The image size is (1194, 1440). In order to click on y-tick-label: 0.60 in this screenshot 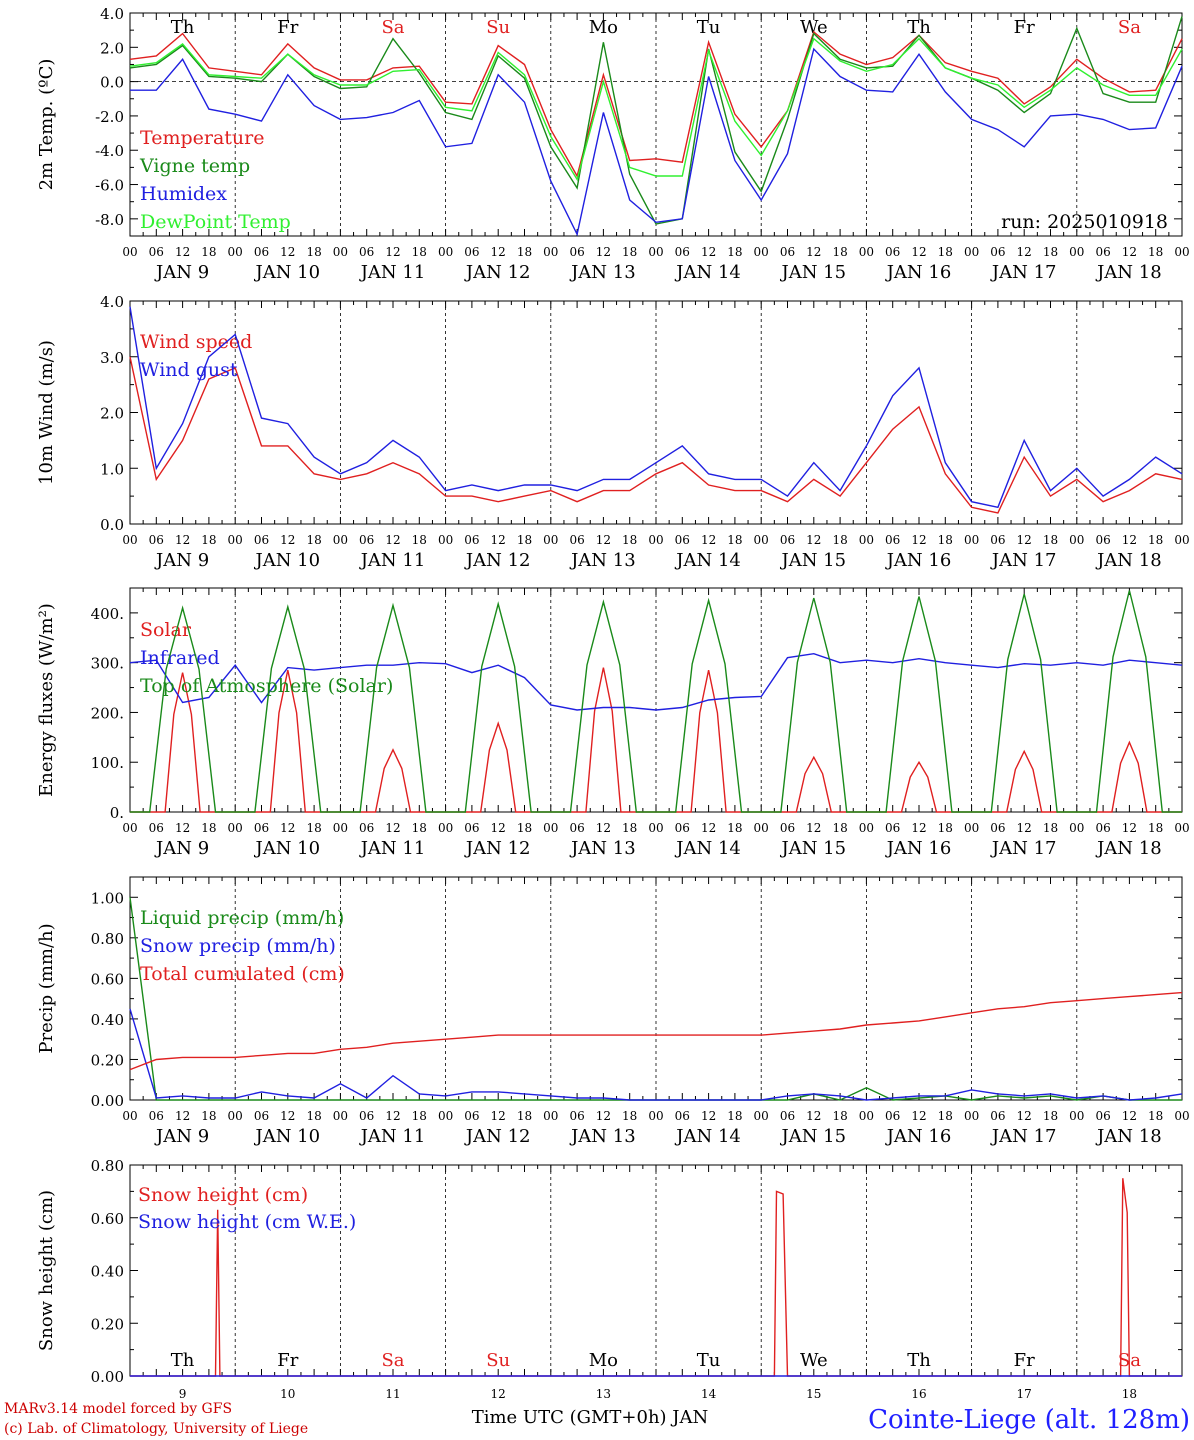, I will do `click(107, 979)`.